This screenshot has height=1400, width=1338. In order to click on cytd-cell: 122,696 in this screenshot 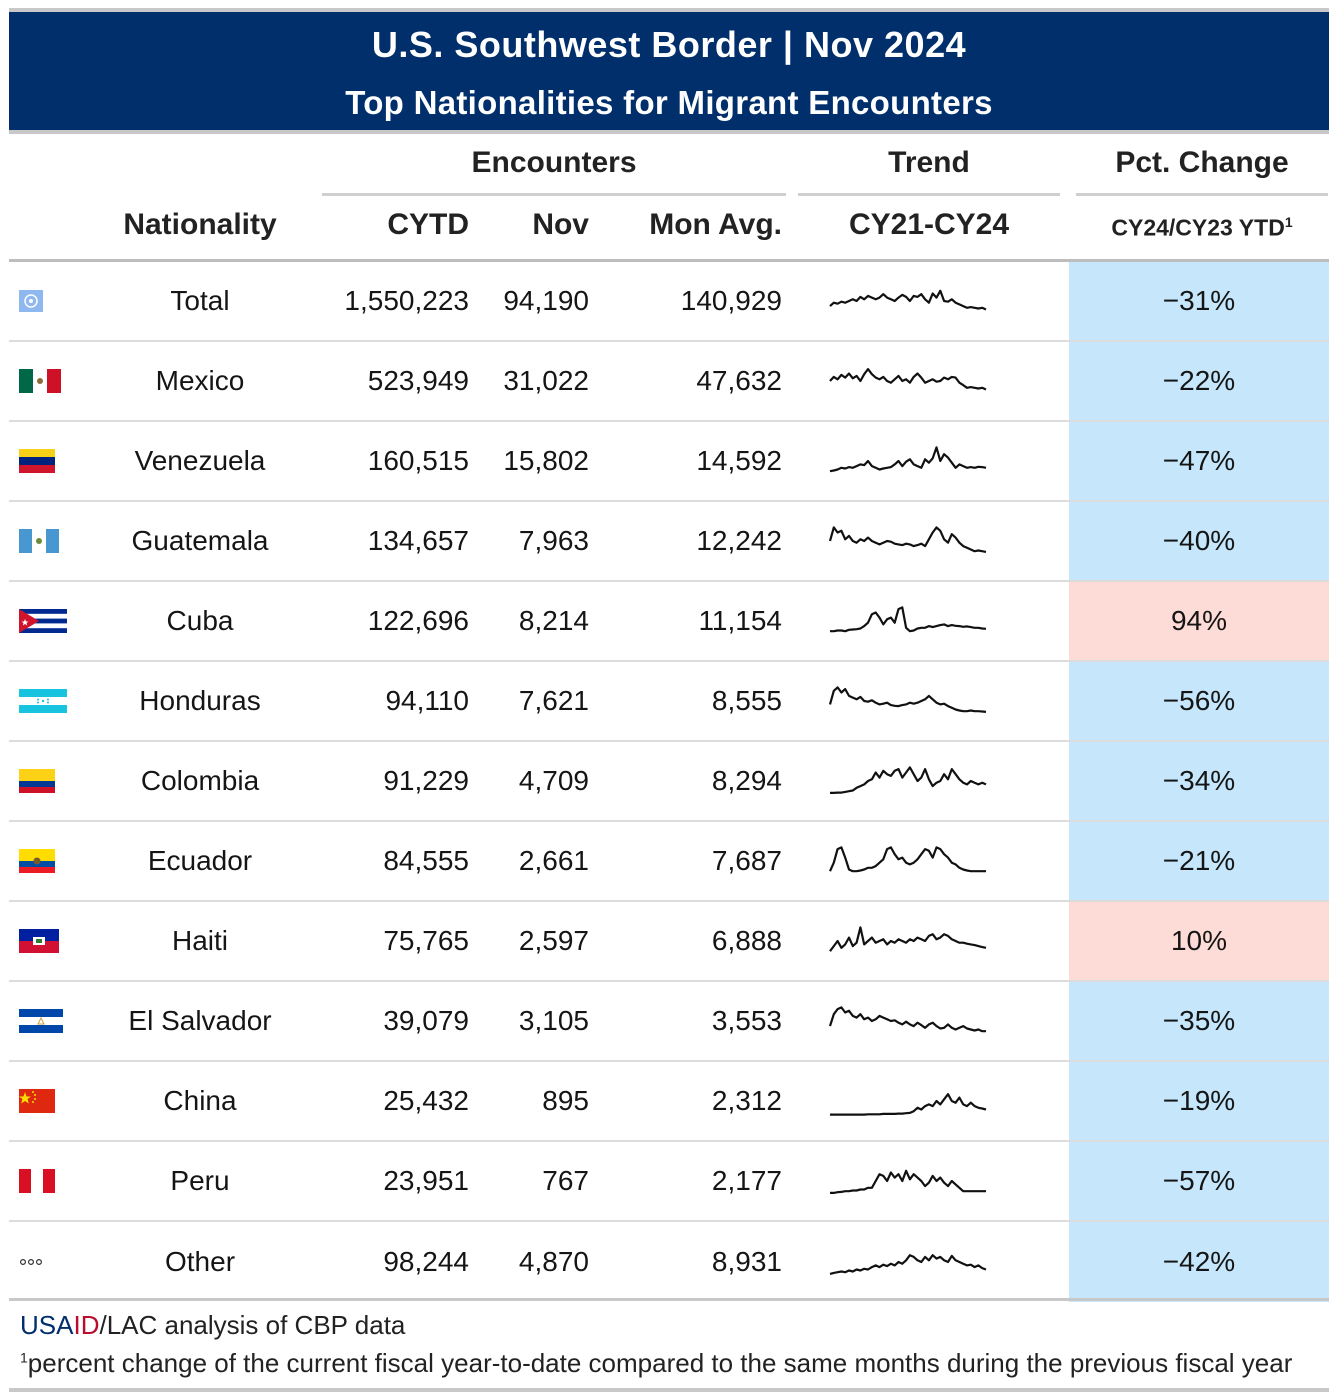, I will do `click(418, 620)`.